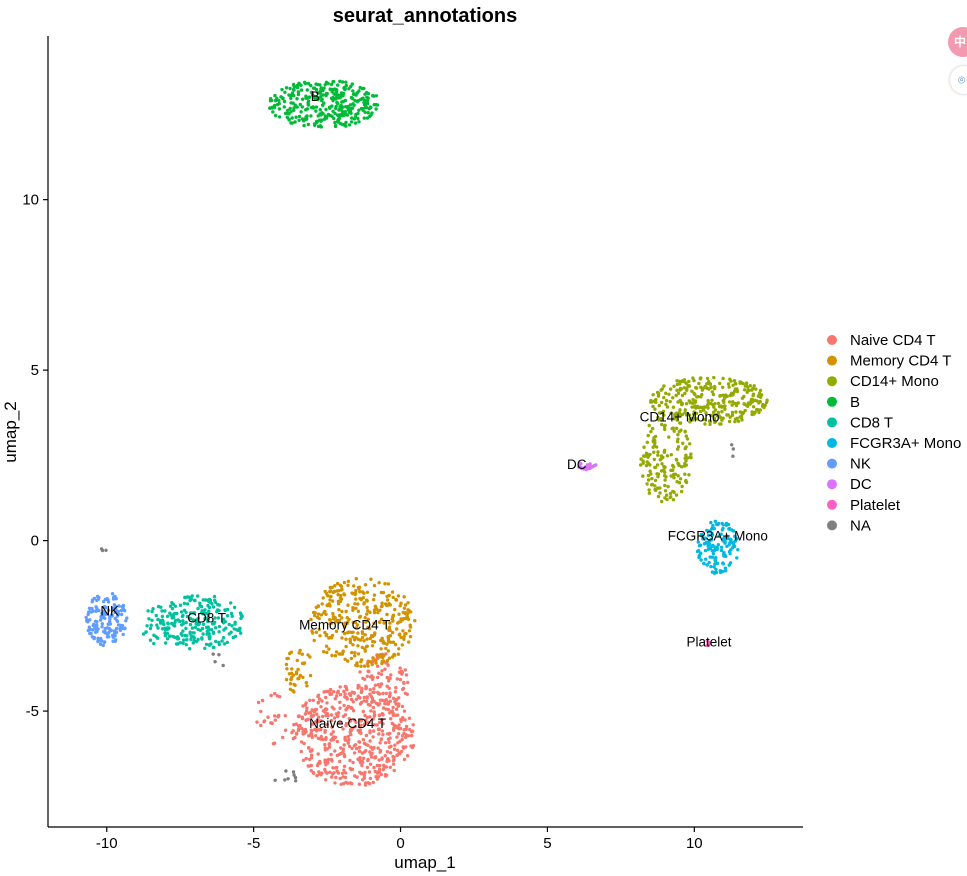 This screenshot has height=876, width=967. I want to click on x-tick-label: -5, so click(253, 843).